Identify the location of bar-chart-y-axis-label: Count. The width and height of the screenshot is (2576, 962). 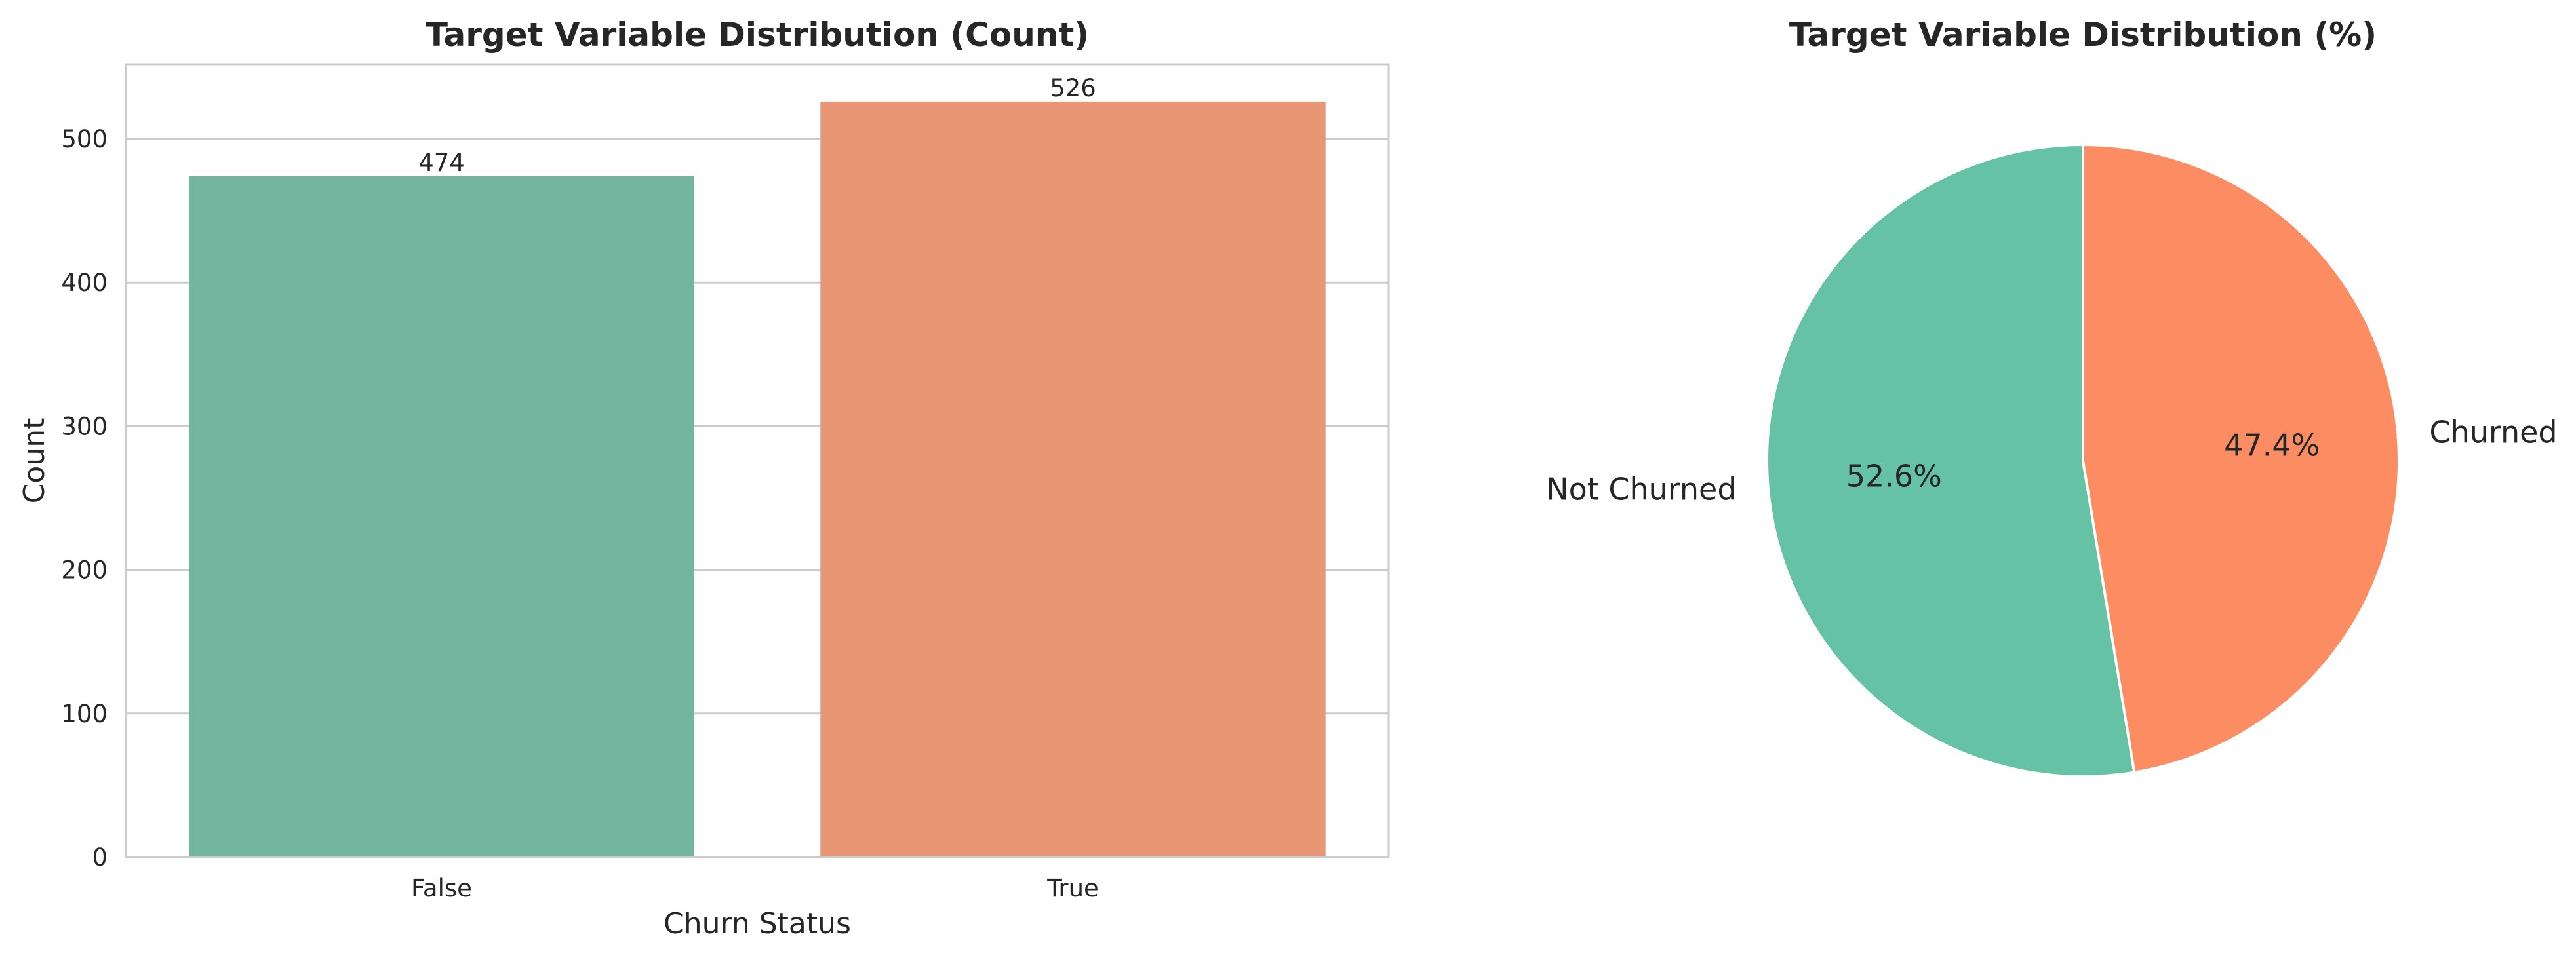
(34, 461).